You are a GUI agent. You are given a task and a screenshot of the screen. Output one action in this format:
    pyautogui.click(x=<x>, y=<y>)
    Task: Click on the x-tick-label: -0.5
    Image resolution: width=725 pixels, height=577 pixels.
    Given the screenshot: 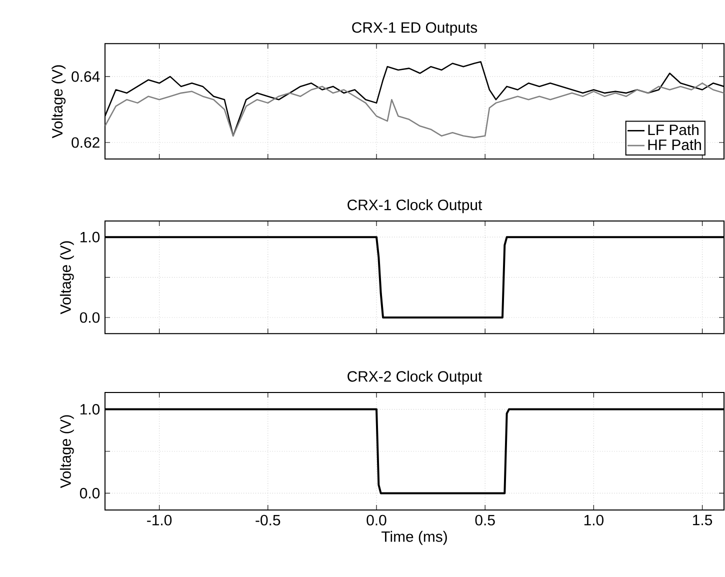 What is the action you would take?
    pyautogui.click(x=268, y=520)
    